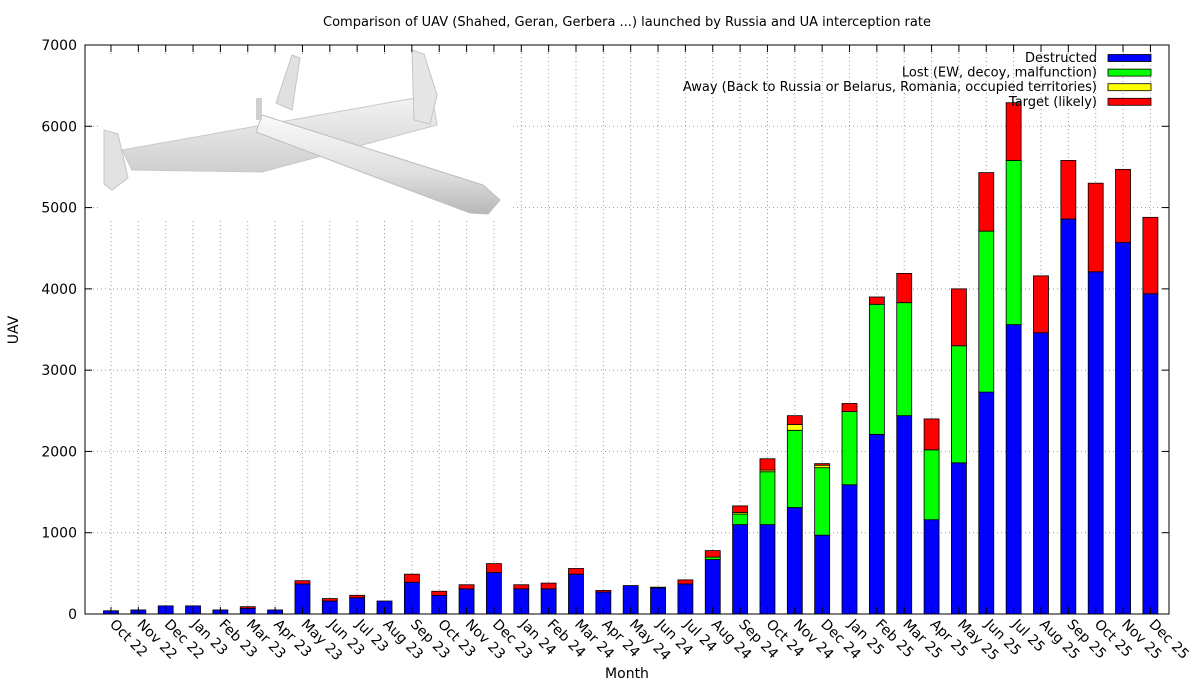 This screenshot has height=686, width=1200. Describe the element at coordinates (59, 290) in the screenshot. I see `y-tick-label: 4000` at that location.